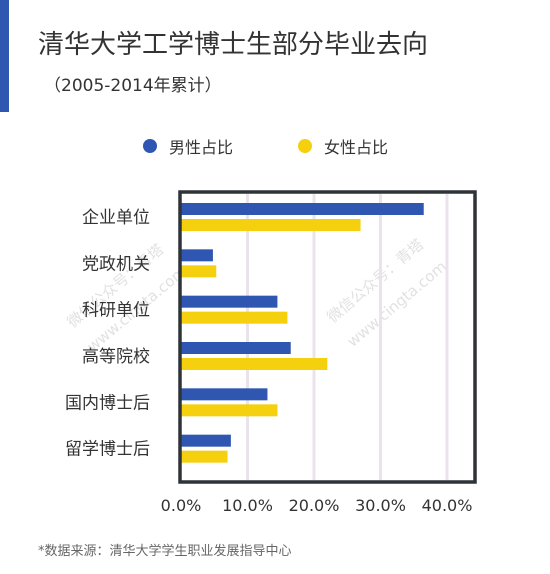 Image resolution: width=550 pixels, height=574 pixels. What do you see at coordinates (305, 146) in the screenshot?
I see `legend-female-swatch` at bounding box center [305, 146].